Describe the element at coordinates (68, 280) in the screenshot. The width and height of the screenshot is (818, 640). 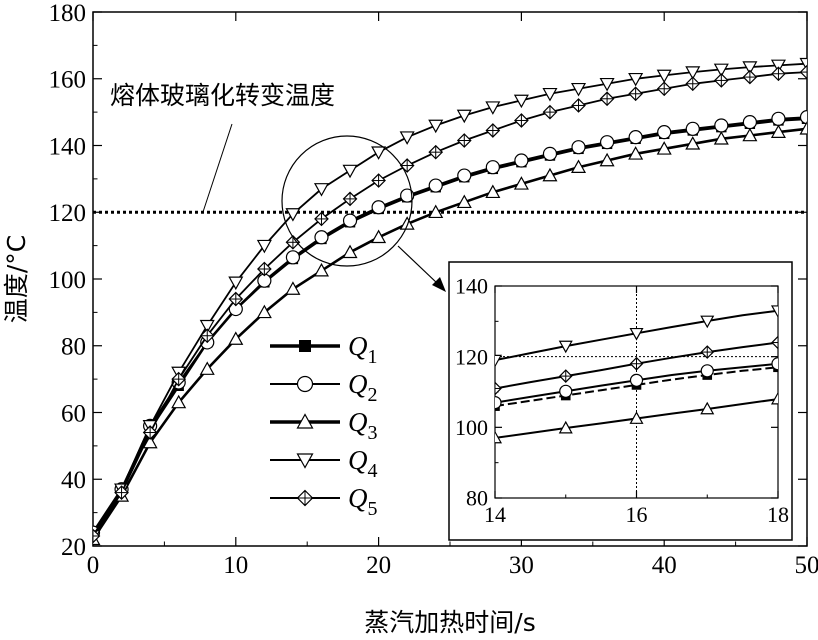
I see `main-y-tick-label: 100` at that location.